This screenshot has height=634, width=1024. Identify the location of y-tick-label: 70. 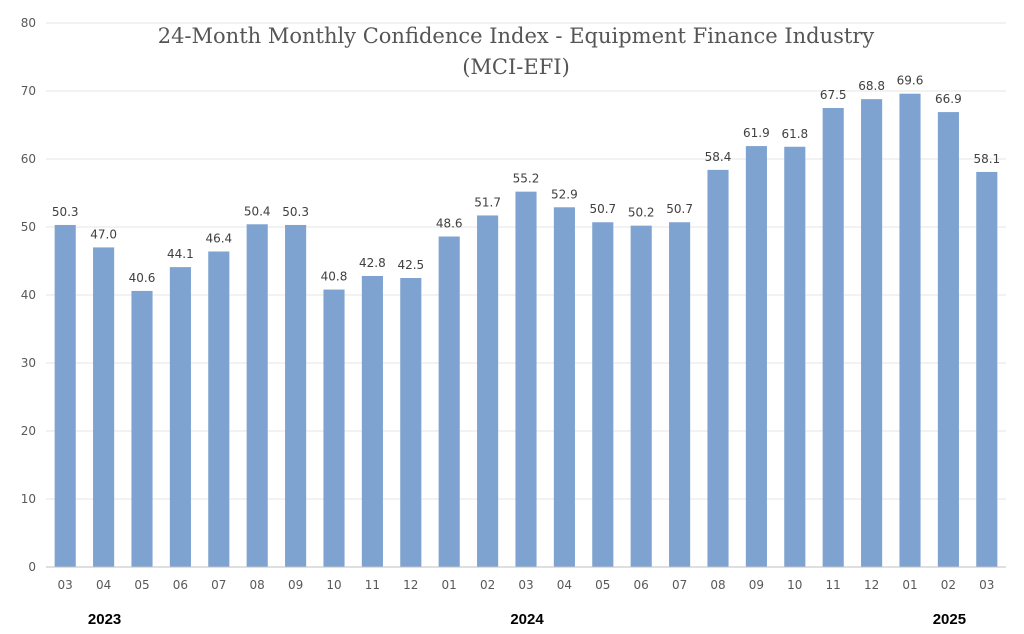
(28, 91).